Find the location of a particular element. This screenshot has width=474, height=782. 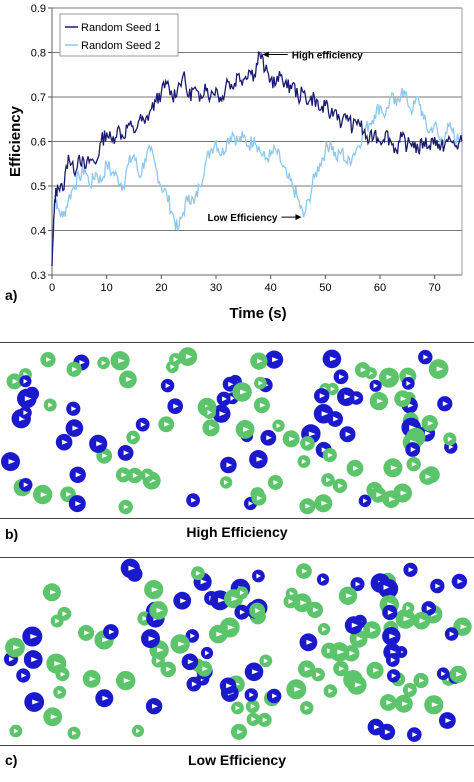

high-efficiency-caption: High Efficiency is located at coordinates (237, 532).